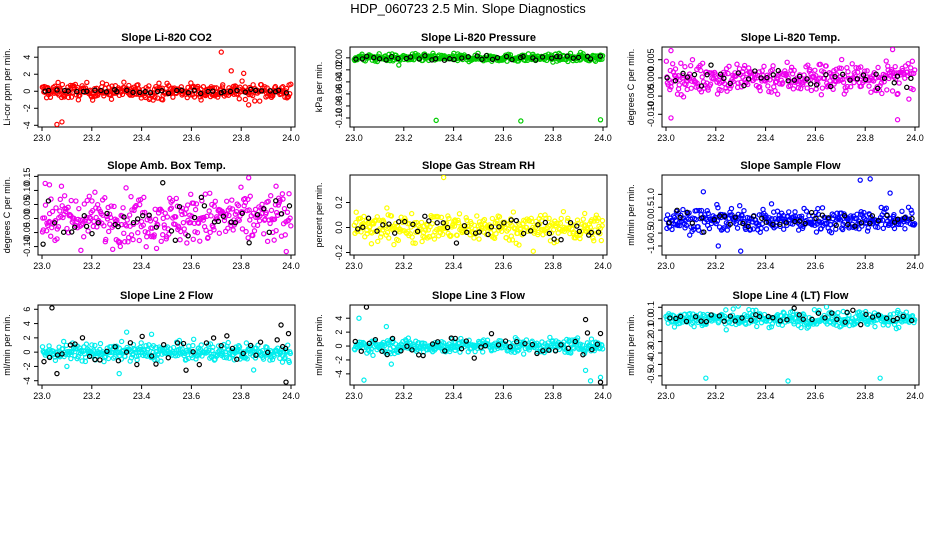 The height and width of the screenshot is (540, 936). Describe the element at coordinates (339, 118) in the screenshot. I see `y-tick-label: -0.10` at that location.